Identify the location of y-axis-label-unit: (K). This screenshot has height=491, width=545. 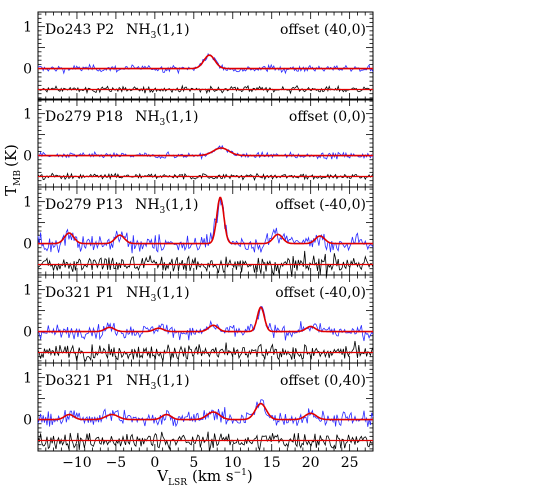
(11, 155).